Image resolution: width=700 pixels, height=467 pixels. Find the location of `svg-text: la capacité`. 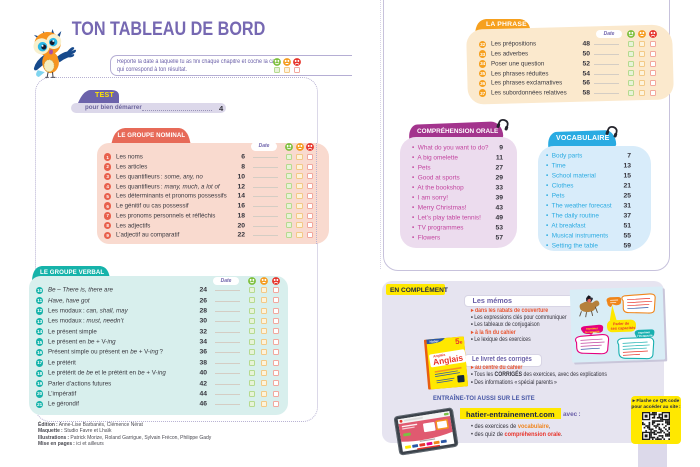

svg-text: la capacité is located at coordinates (592, 331).